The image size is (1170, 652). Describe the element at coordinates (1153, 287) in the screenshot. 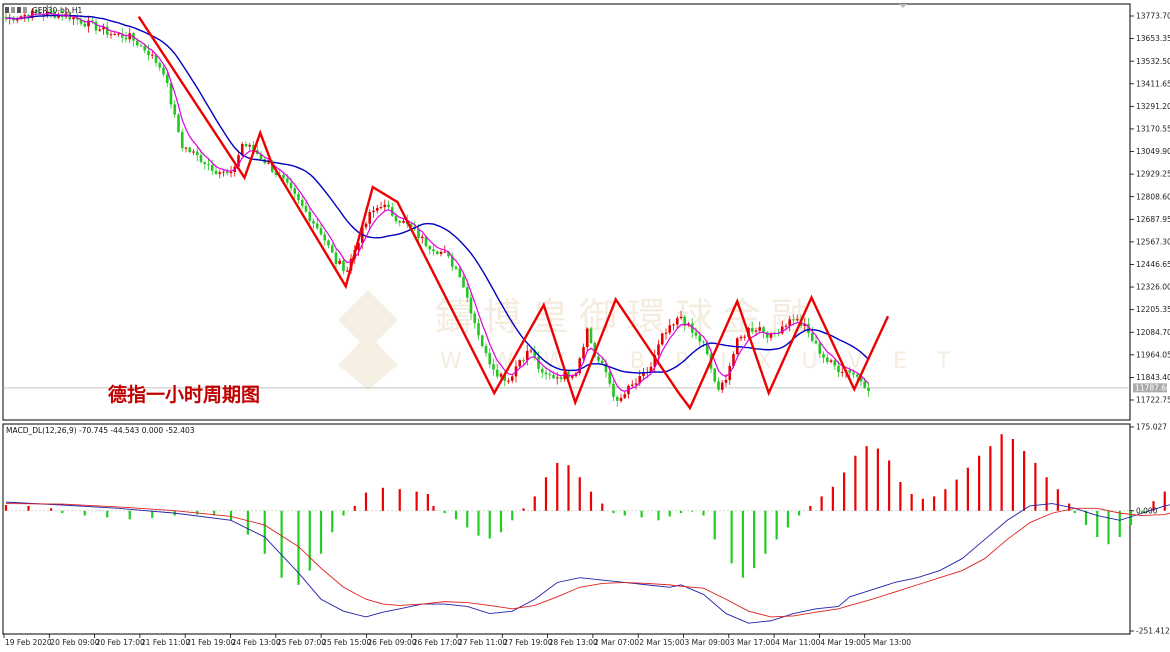

I see `price-tick-label: 12326.00` at that location.